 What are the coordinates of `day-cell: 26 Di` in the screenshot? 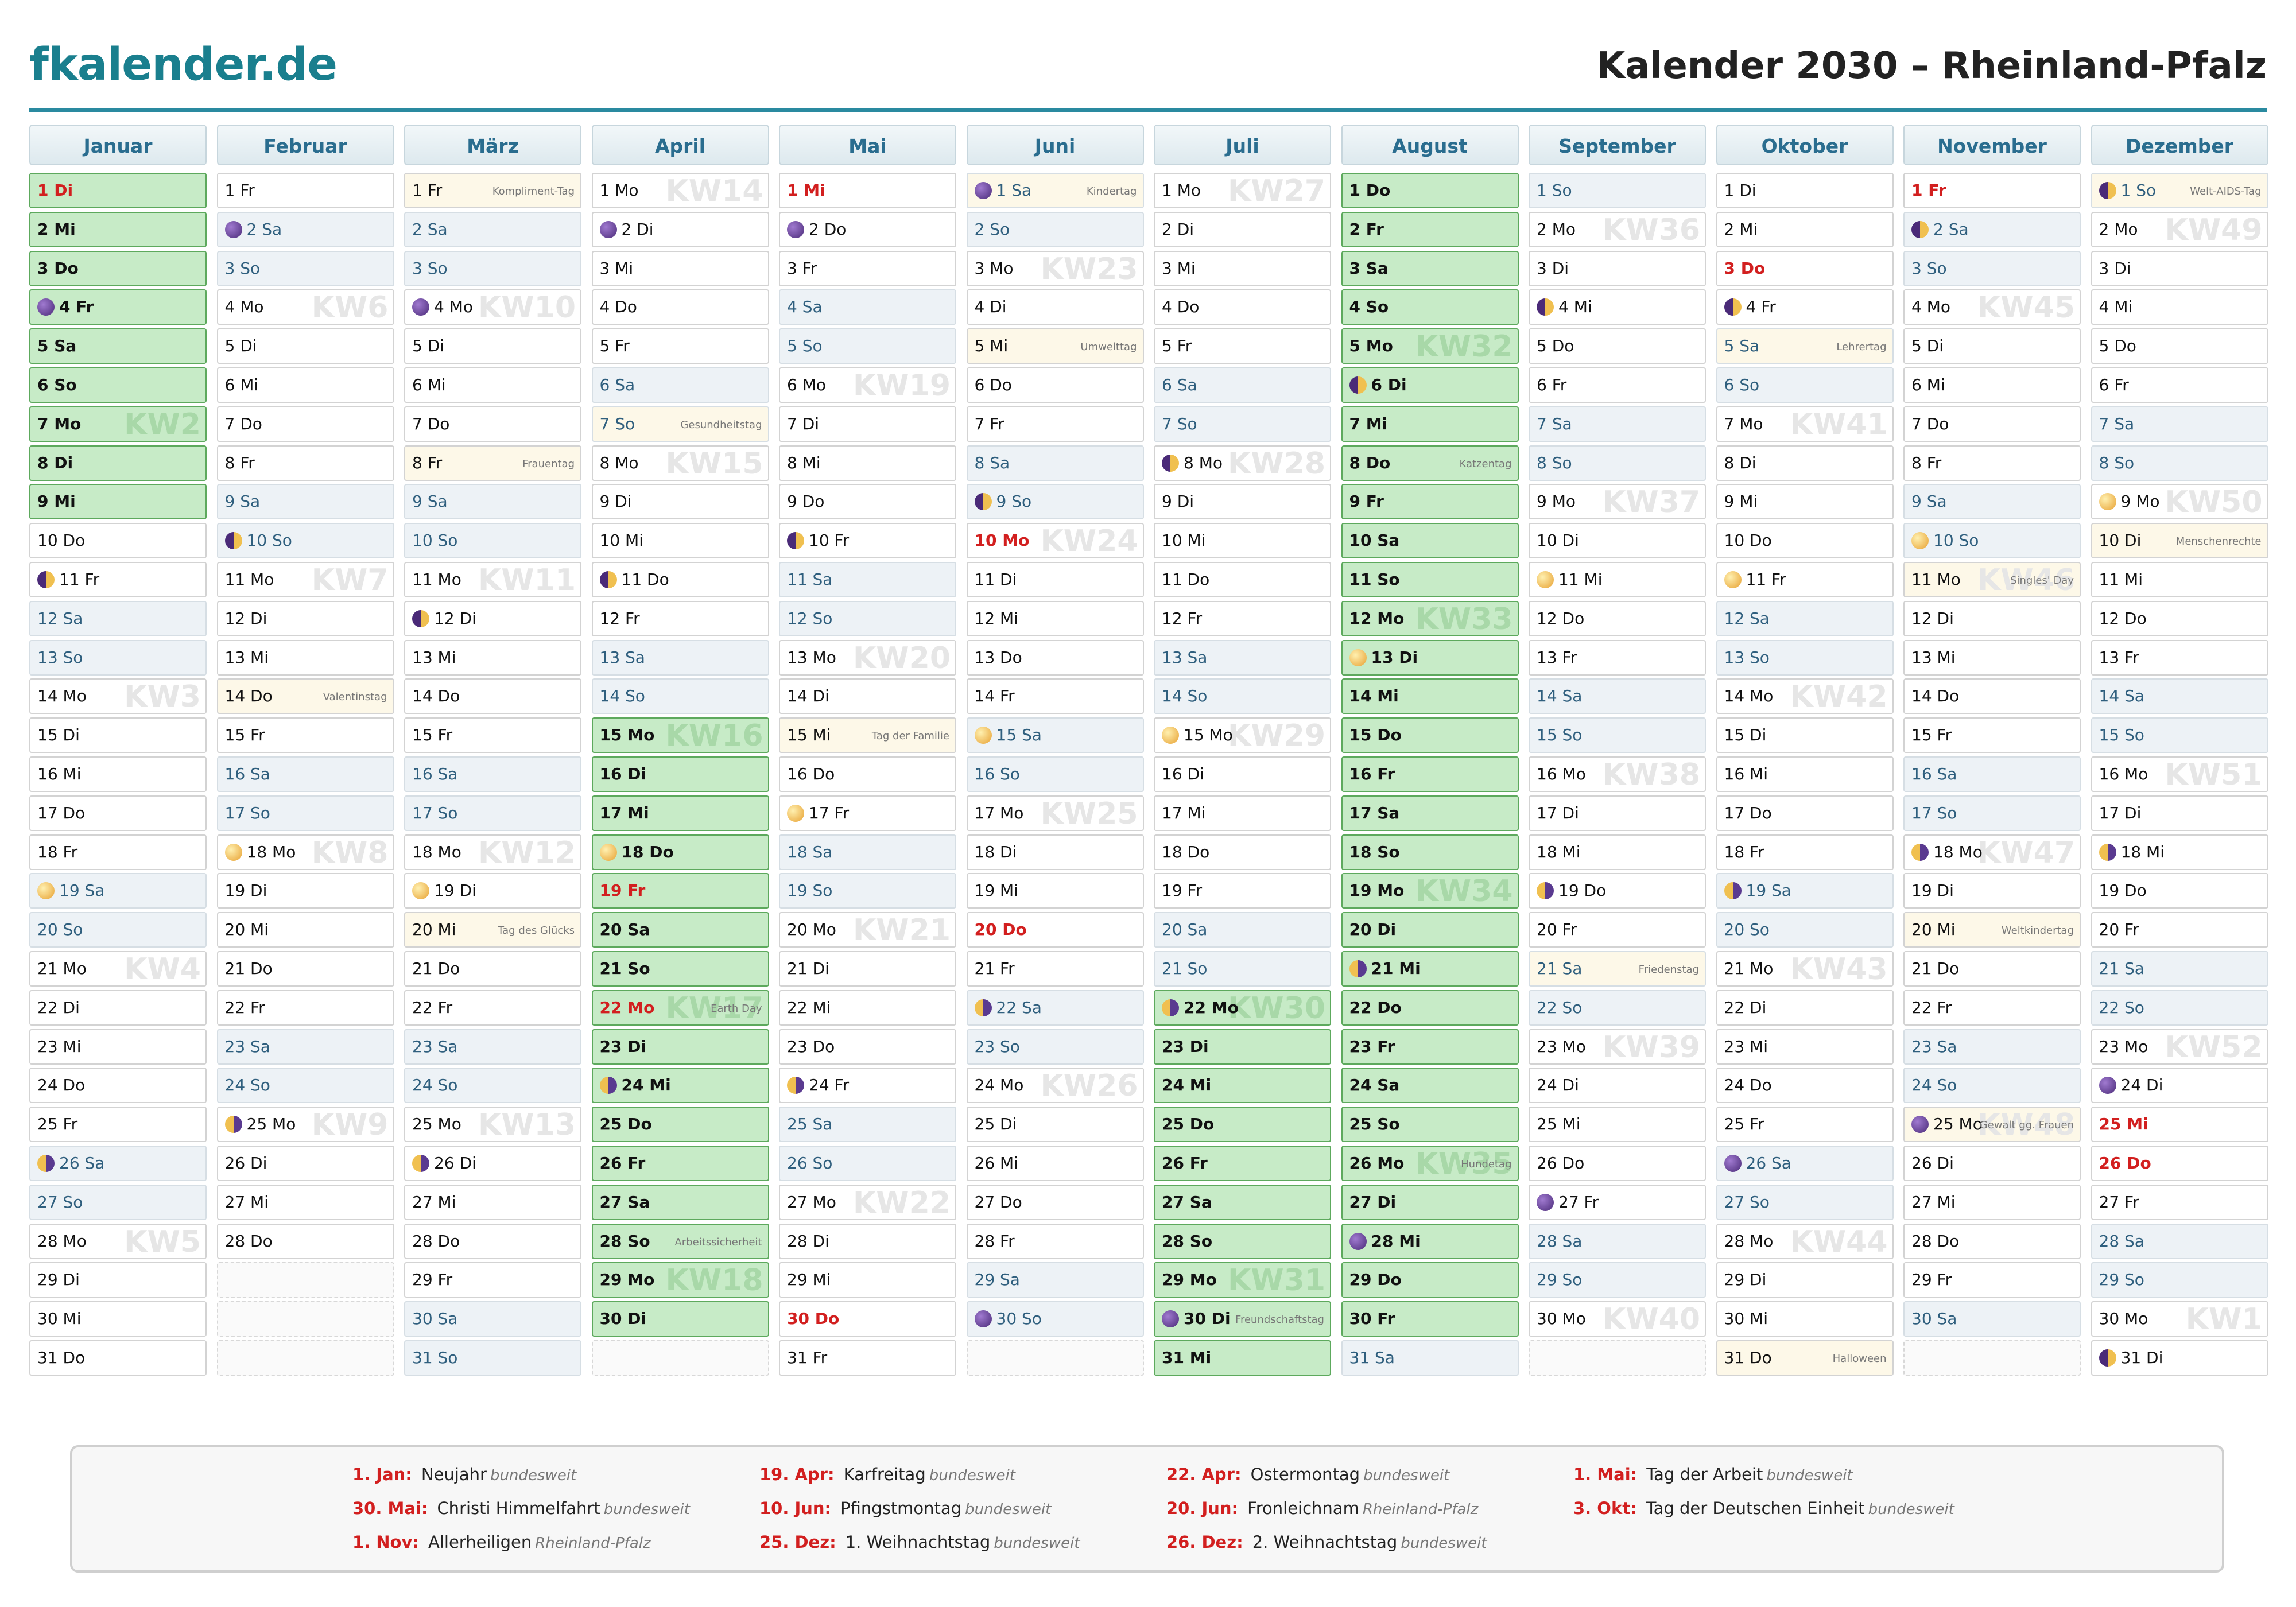 It's located at (492, 1163).